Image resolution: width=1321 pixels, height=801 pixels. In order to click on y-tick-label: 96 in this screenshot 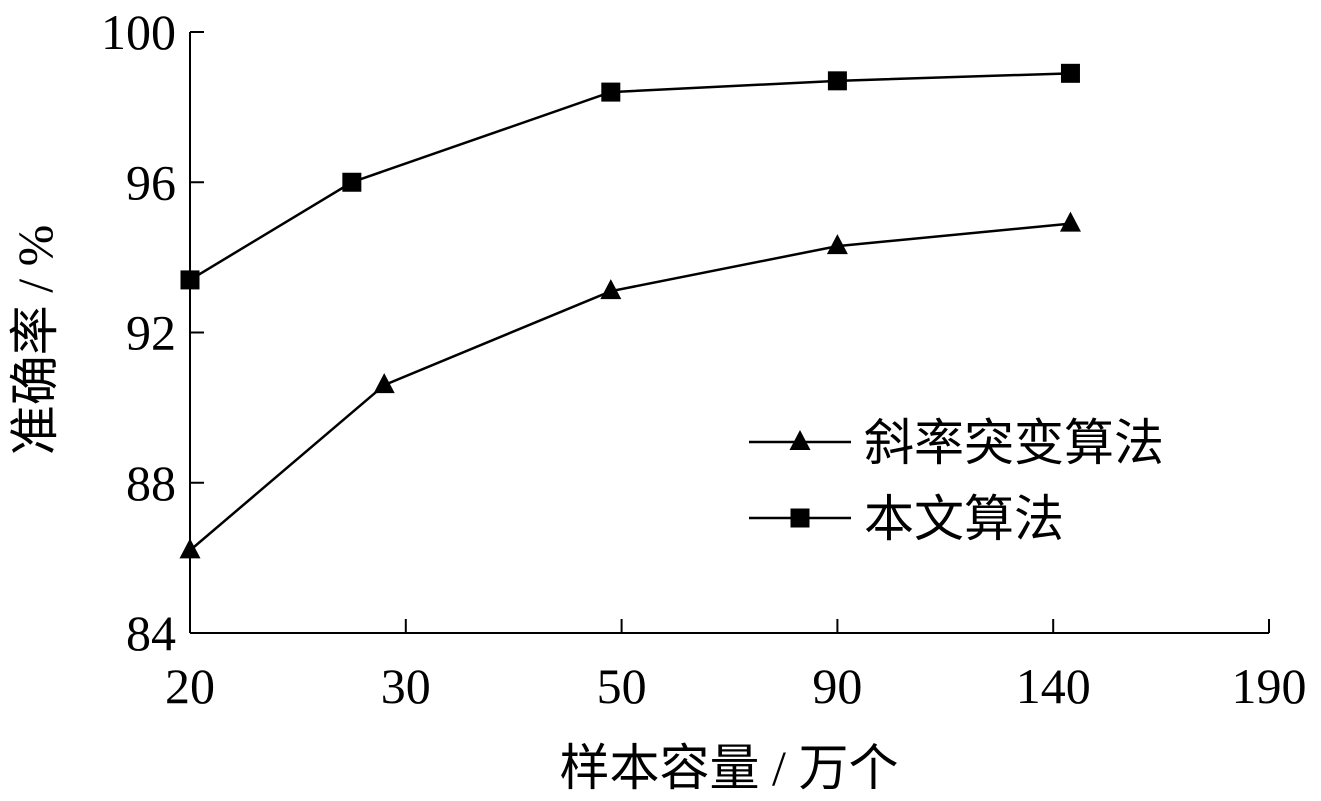, I will do `click(151, 182)`.